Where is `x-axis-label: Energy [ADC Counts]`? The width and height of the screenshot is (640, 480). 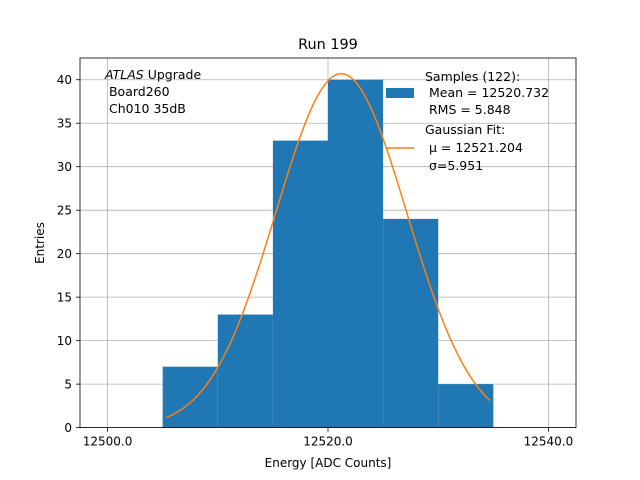 x-axis-label: Energy [ADC Counts] is located at coordinates (328, 463).